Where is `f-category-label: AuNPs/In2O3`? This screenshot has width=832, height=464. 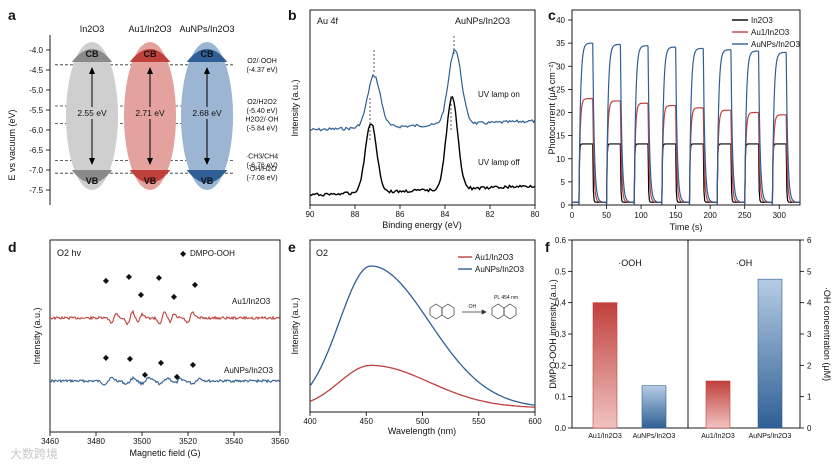
f-category-label: AuNPs/In2O3 is located at coordinates (654, 436).